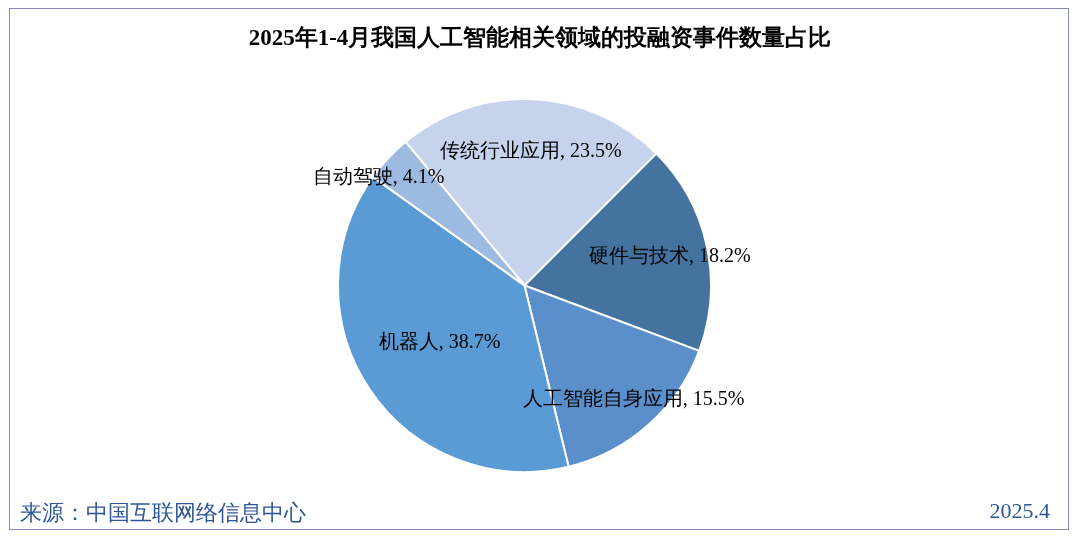  I want to click on text: 2025.4, so click(1019, 511).